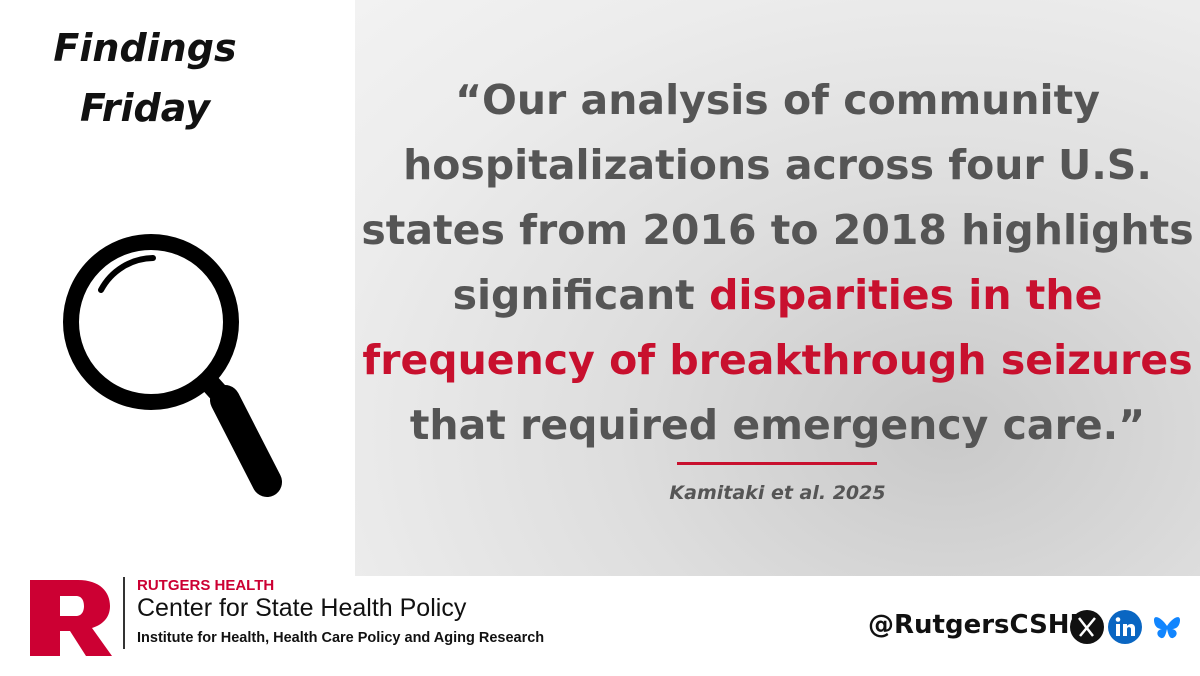 This screenshot has height=676, width=1200. I want to click on quote-line: hospitalizations across four U.S., so click(777, 165).